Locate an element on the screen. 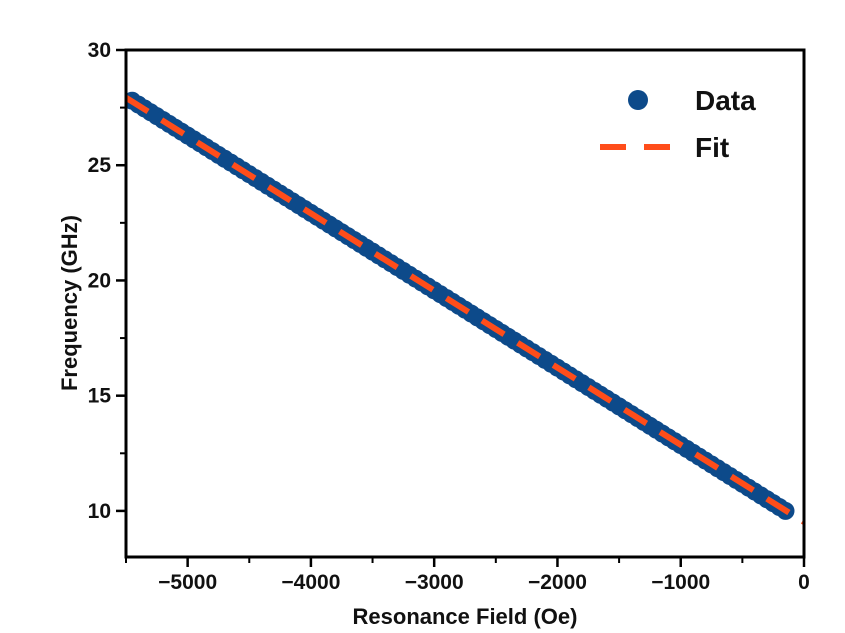 The image size is (845, 633). x-tick-label: −5000 is located at coordinates (187, 582).